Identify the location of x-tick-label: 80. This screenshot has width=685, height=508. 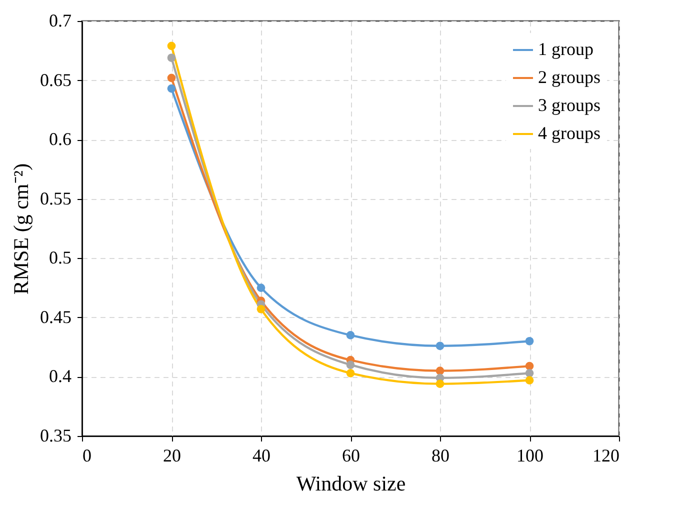
(441, 456).